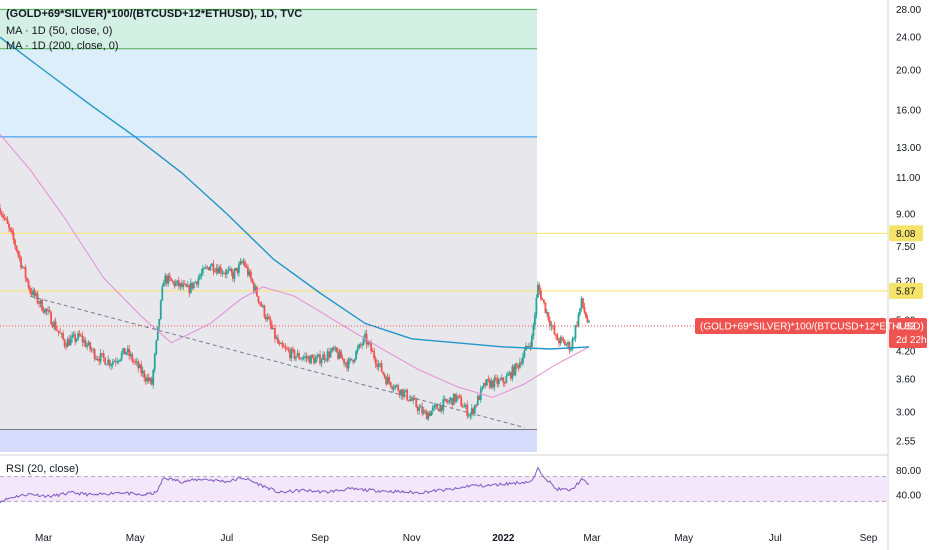 The height and width of the screenshot is (550, 932). I want to click on zone-middle, so click(268, 92).